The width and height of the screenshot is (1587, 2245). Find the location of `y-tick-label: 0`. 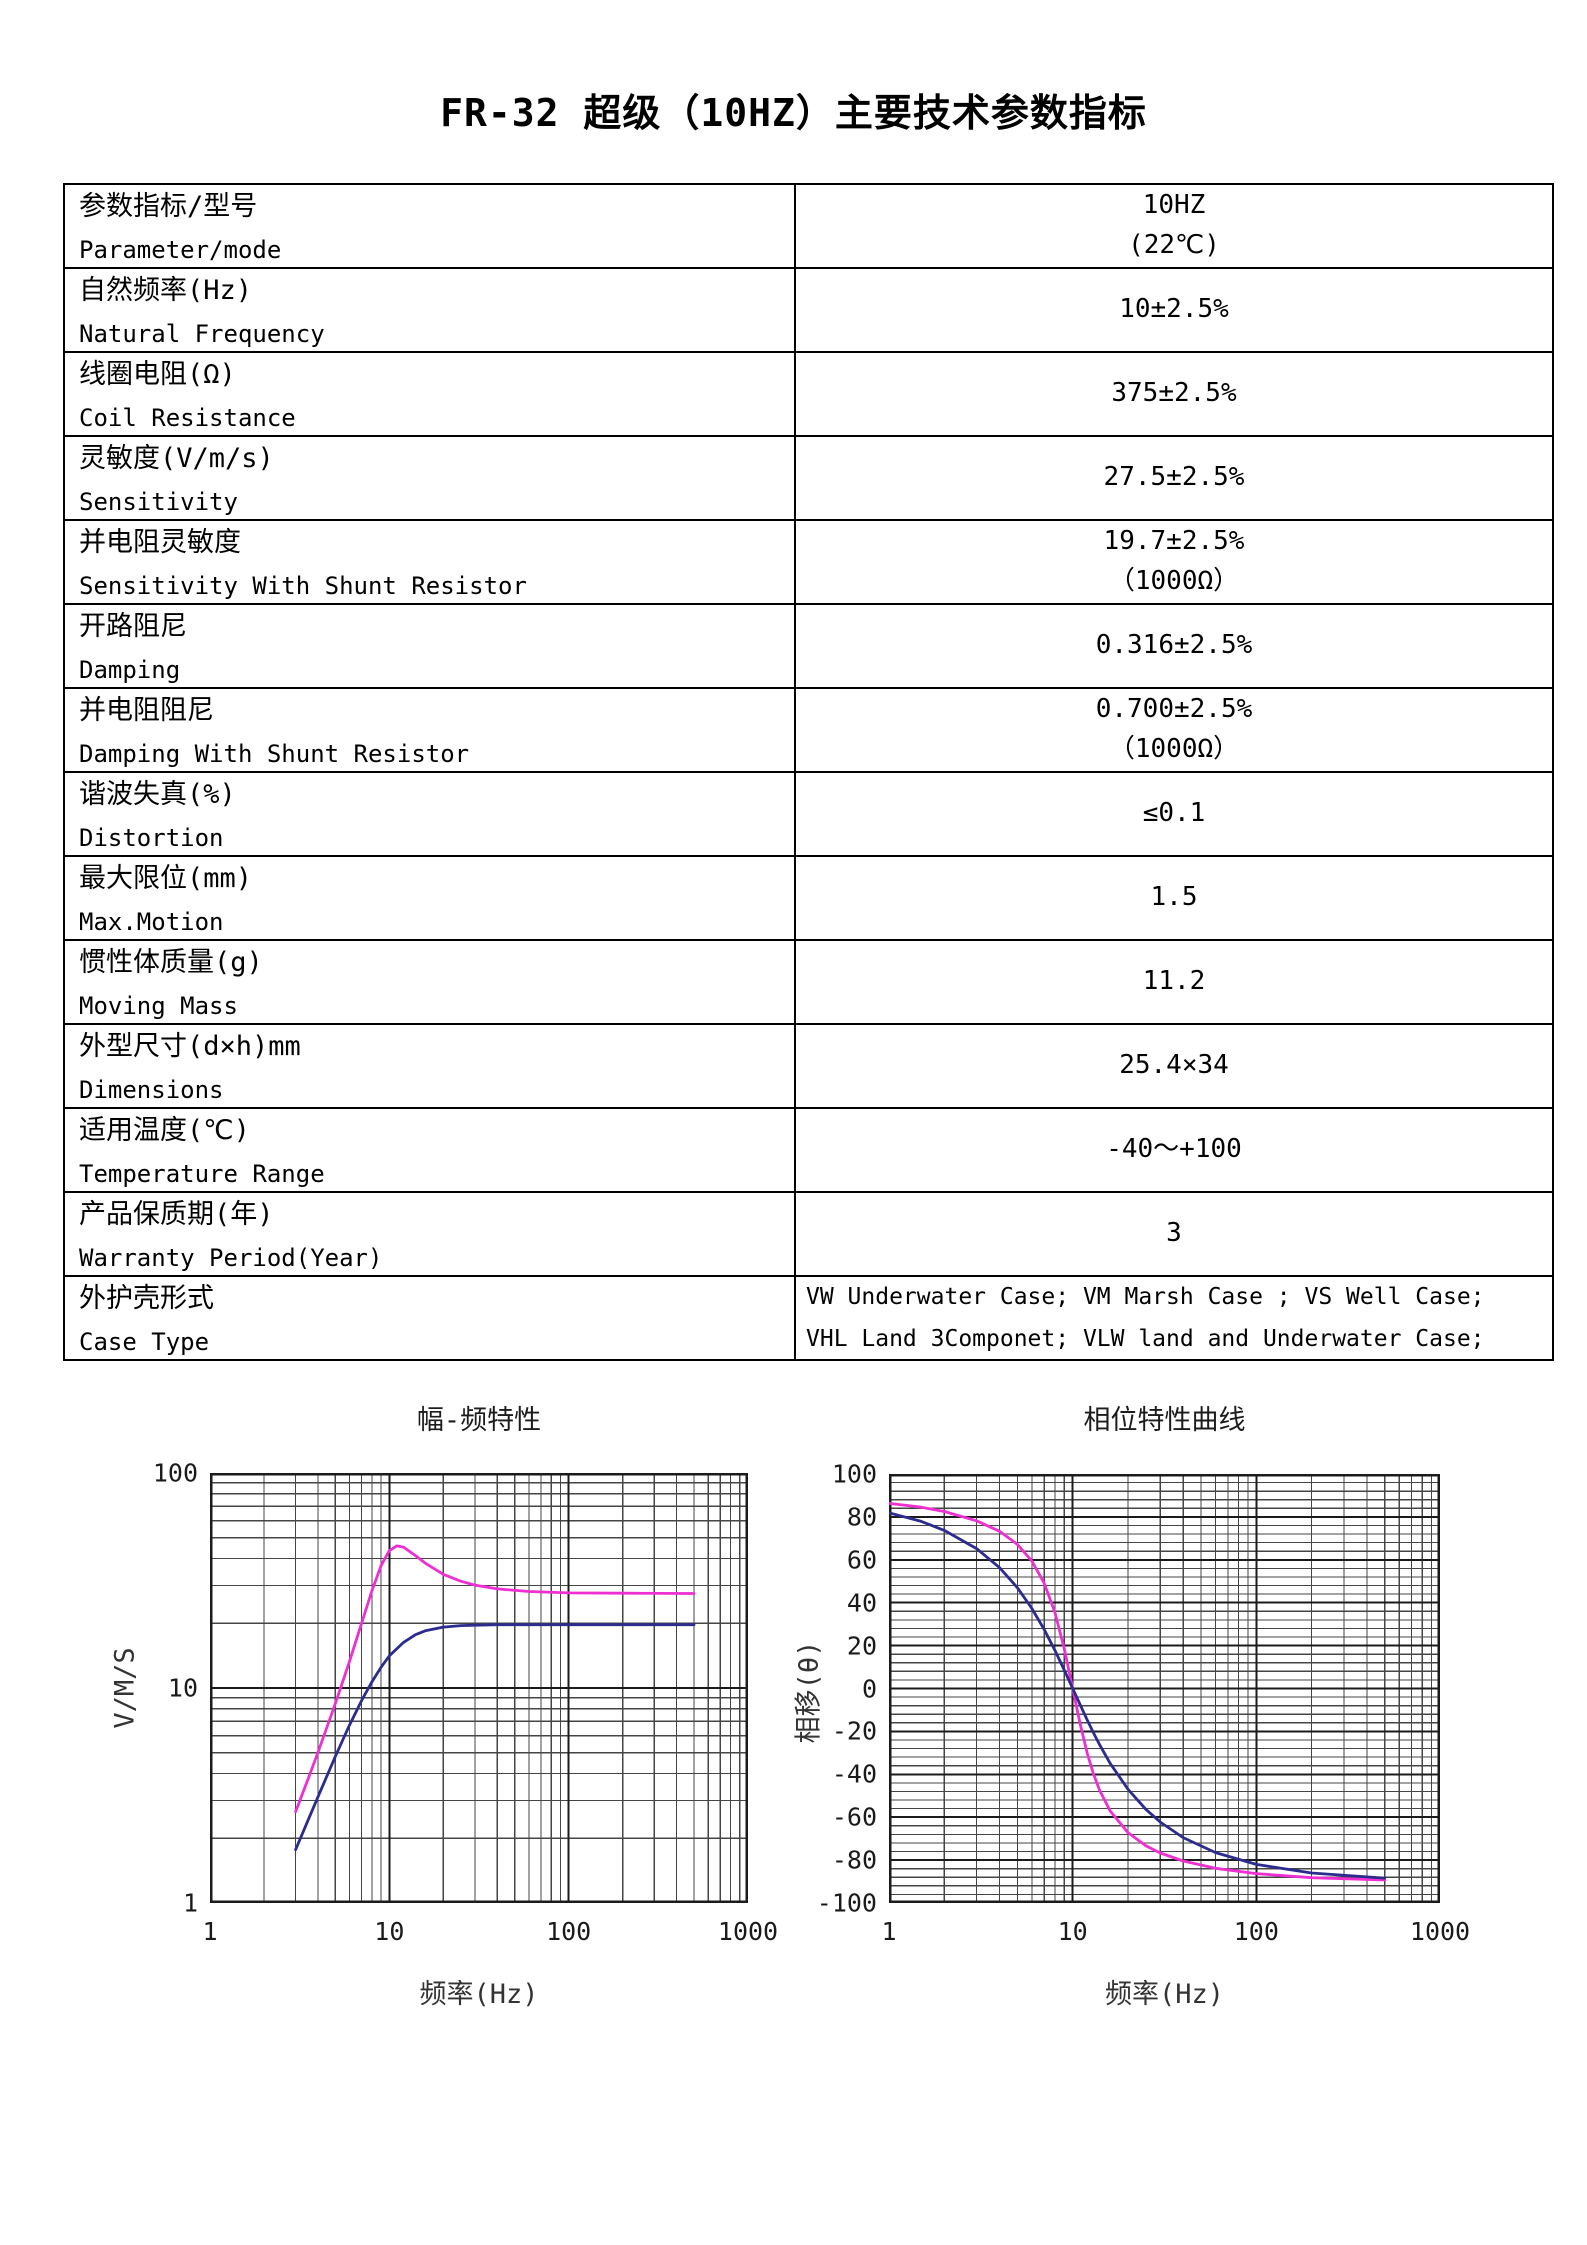

y-tick-label: 0 is located at coordinates (869, 1688).